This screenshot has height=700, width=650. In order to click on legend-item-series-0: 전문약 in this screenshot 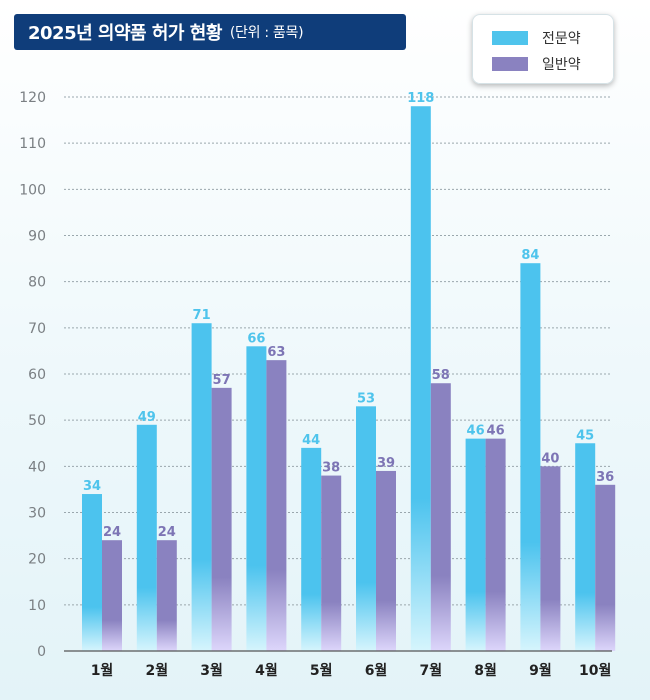, I will do `click(536, 38)`.